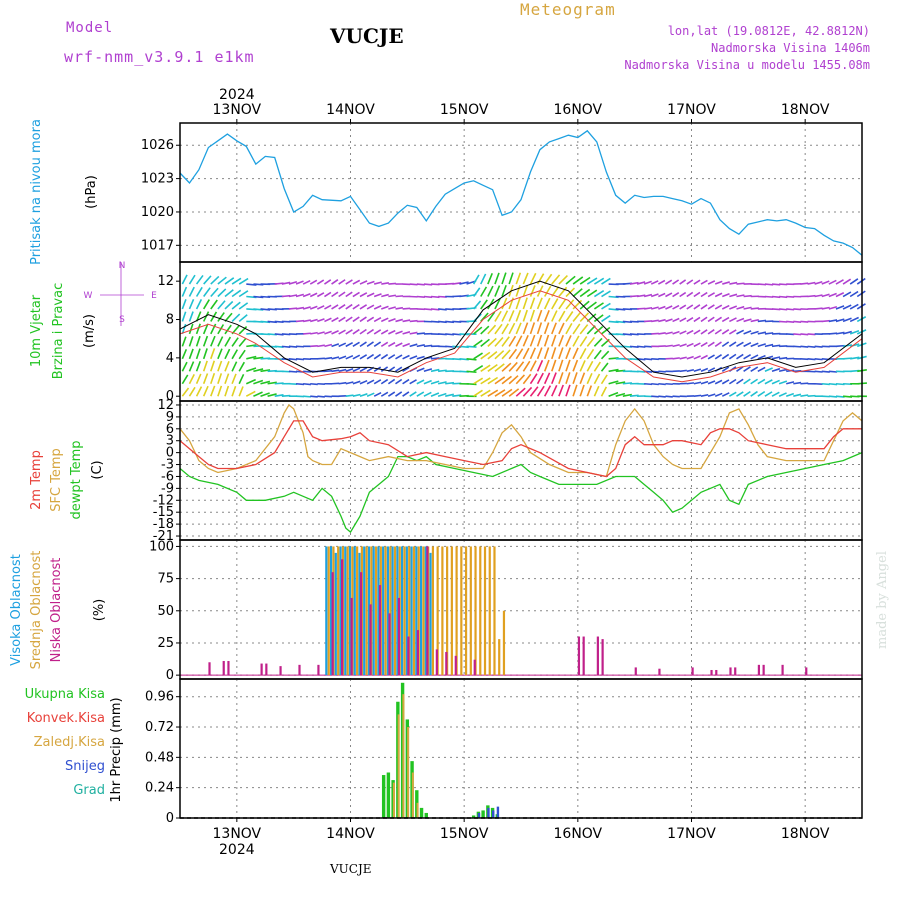 The width and height of the screenshot is (900, 900). What do you see at coordinates (85, 766) in the screenshot?
I see `precip-legend-item: Snijeg` at bounding box center [85, 766].